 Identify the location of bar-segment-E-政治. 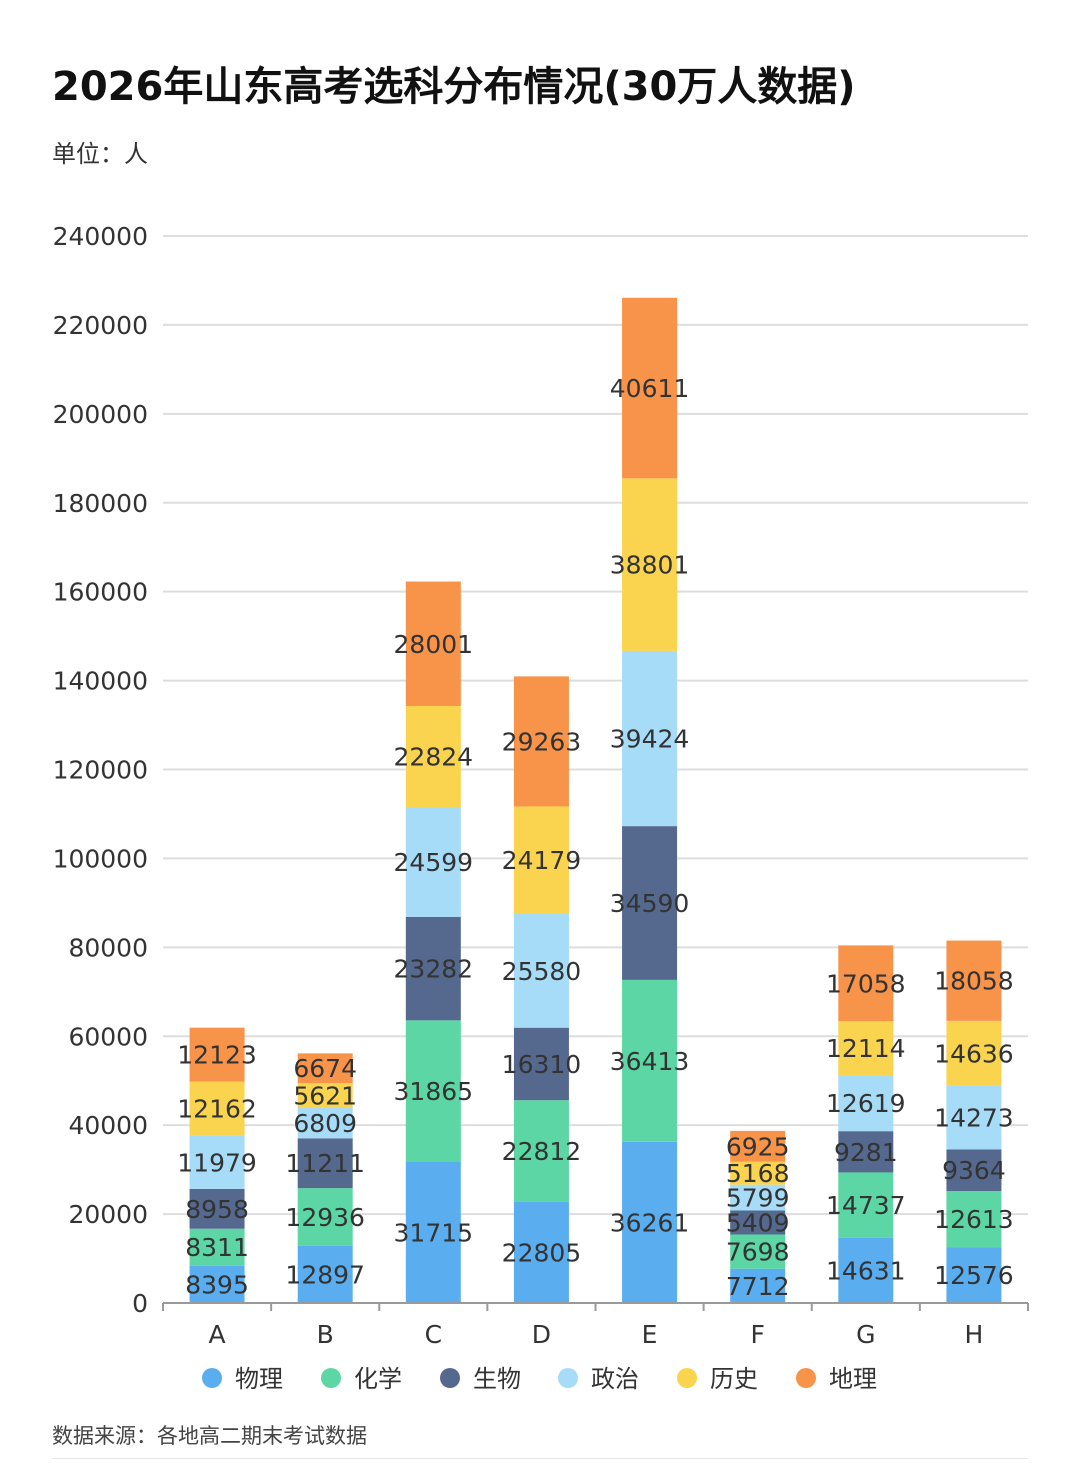
(650, 738).